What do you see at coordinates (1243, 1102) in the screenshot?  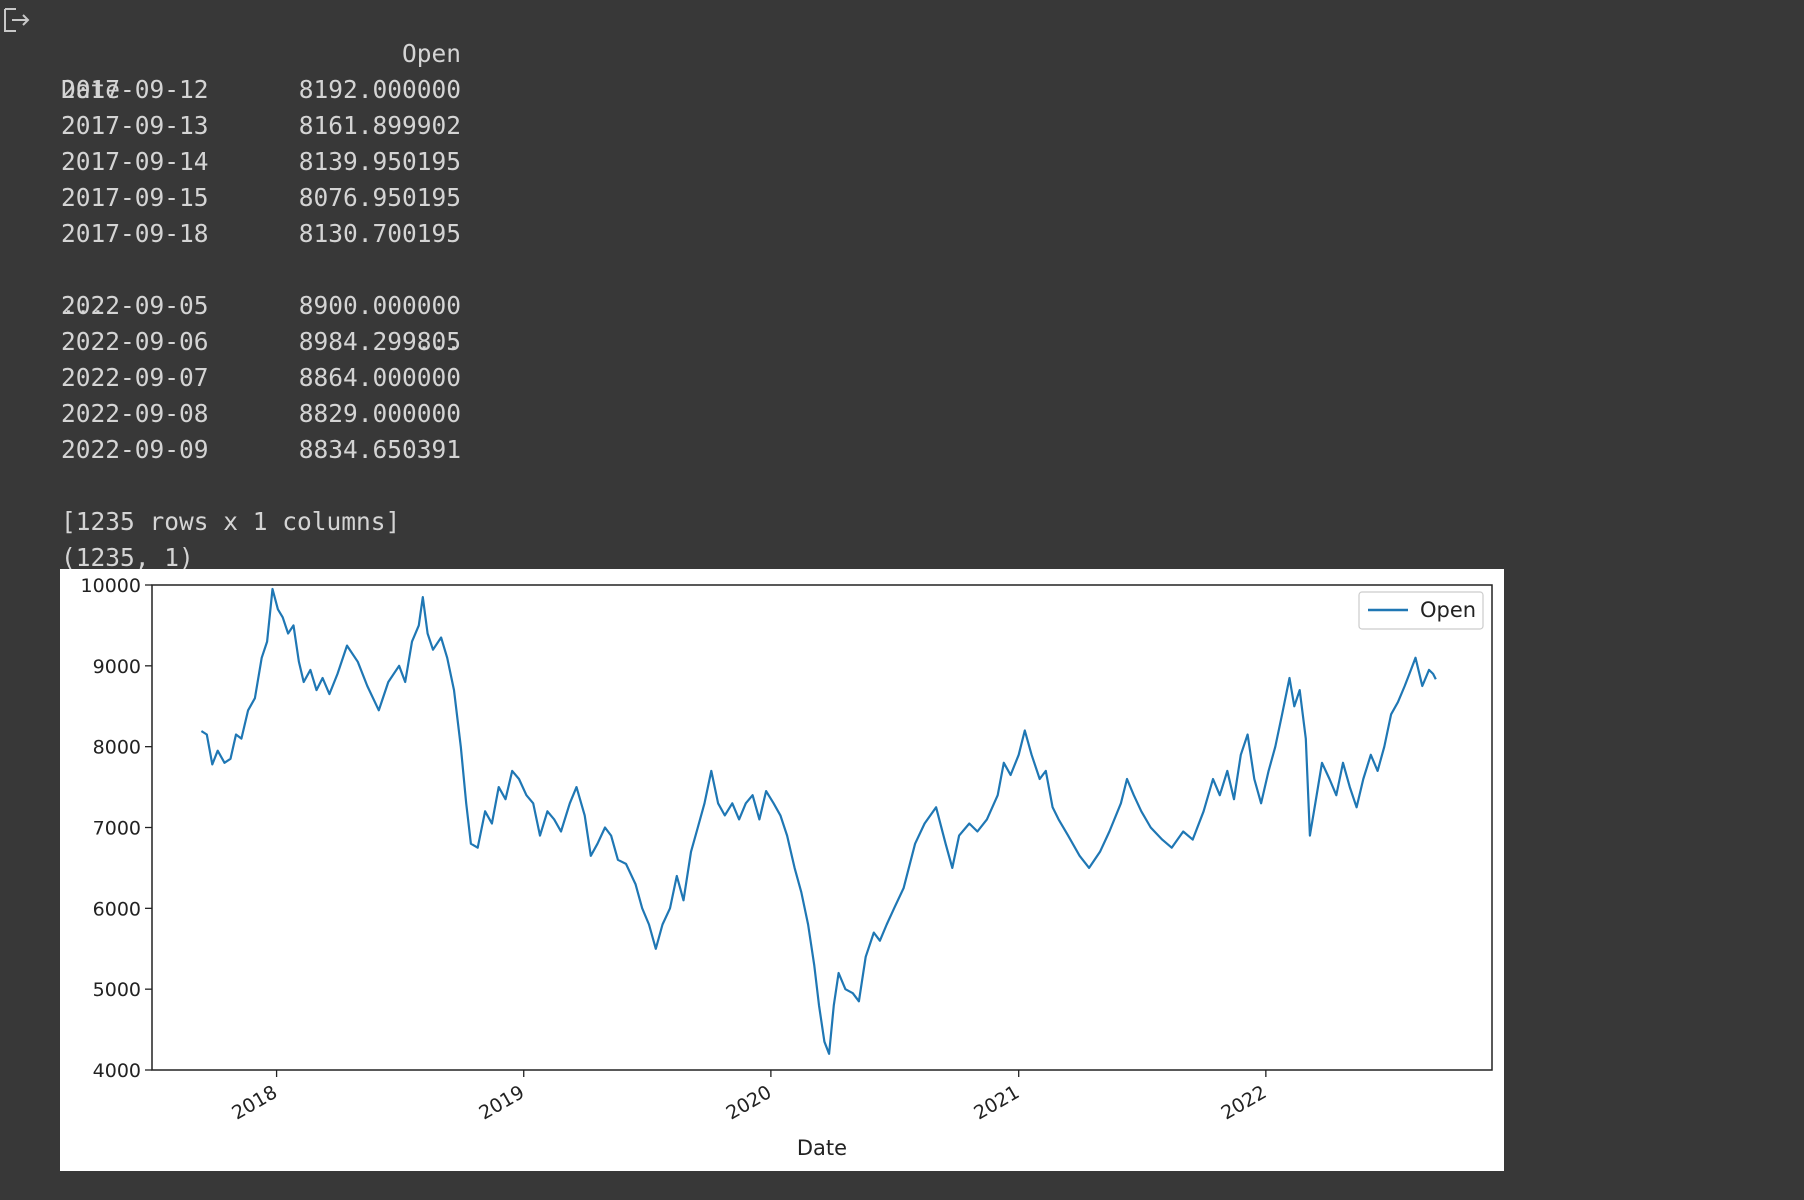 I see `x-tick-label: 2022` at bounding box center [1243, 1102].